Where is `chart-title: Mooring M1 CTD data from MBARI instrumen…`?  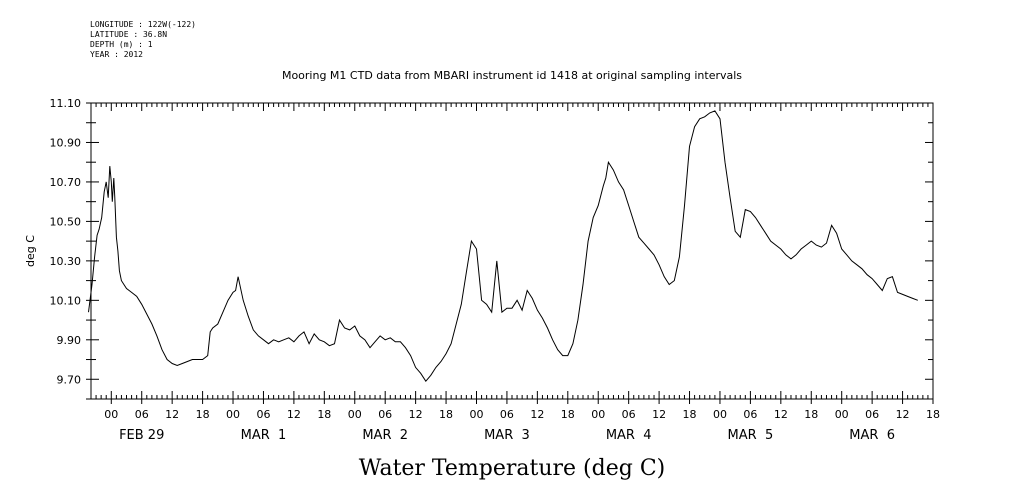 chart-title: Mooring M1 CTD data from MBARI instrumen… is located at coordinates (512, 75).